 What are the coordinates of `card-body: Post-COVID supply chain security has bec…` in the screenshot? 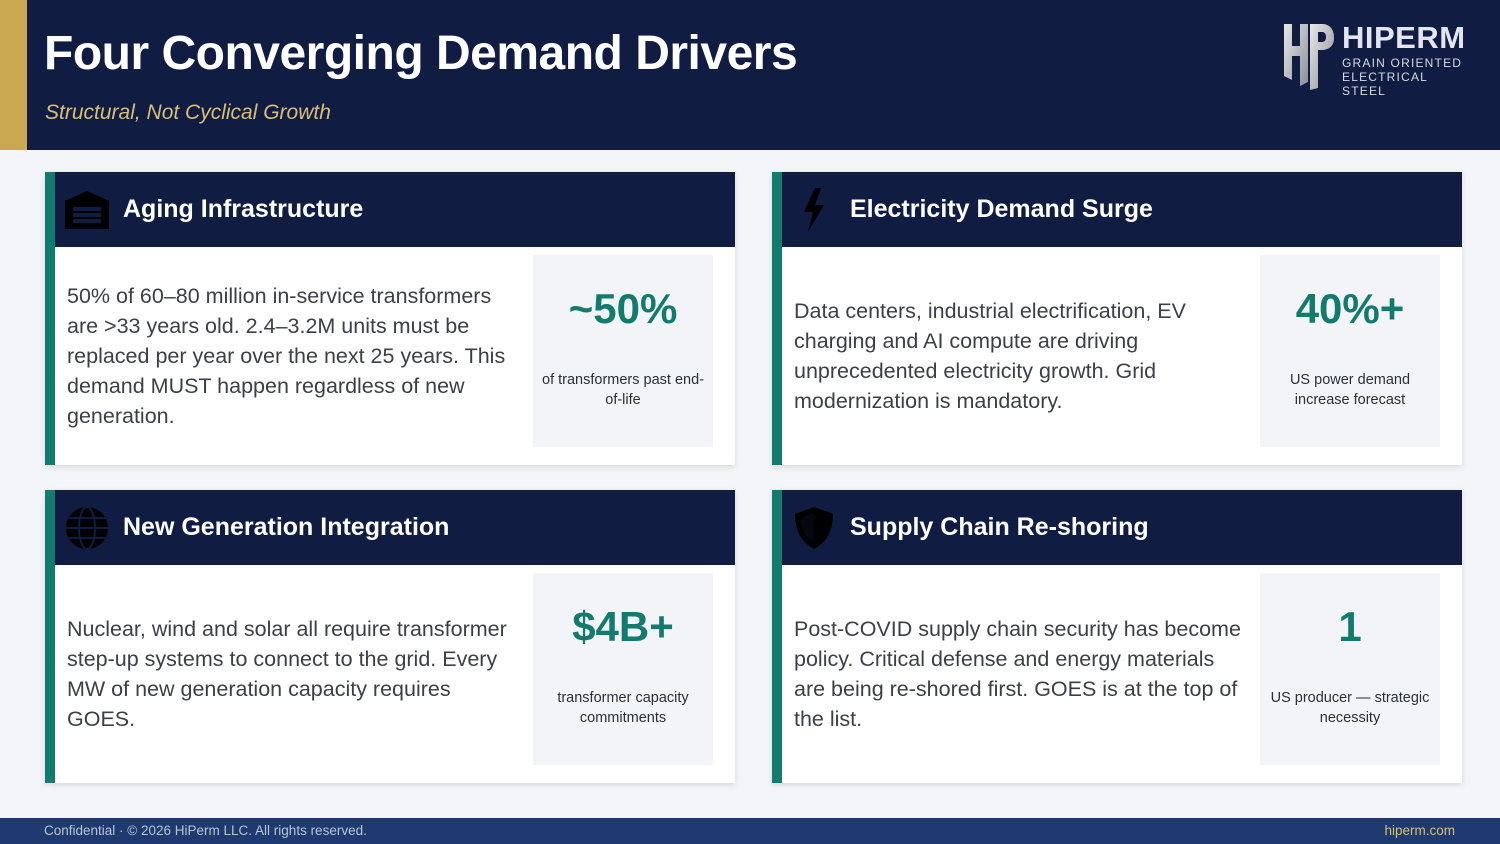 It's located at (1022, 674).